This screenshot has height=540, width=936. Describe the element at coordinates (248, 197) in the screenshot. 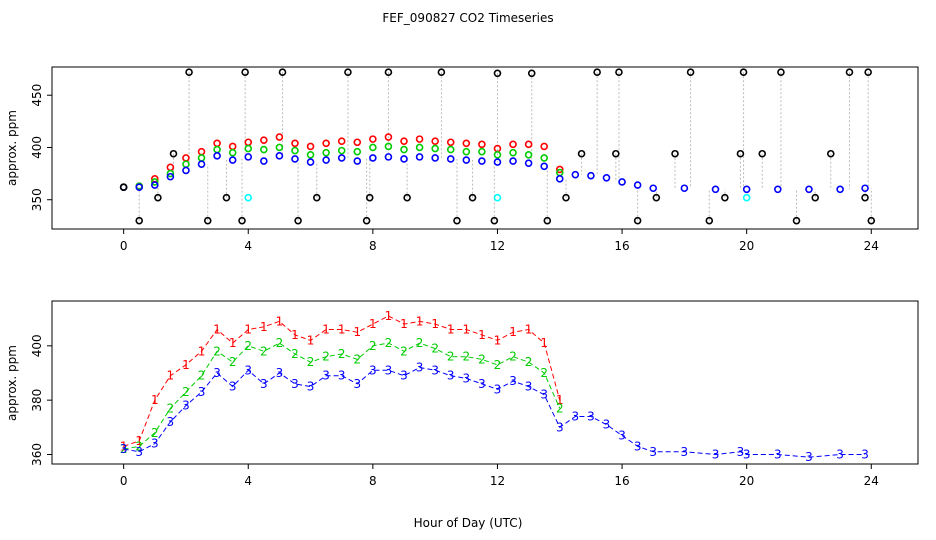

I see `data-point-cyan` at that location.